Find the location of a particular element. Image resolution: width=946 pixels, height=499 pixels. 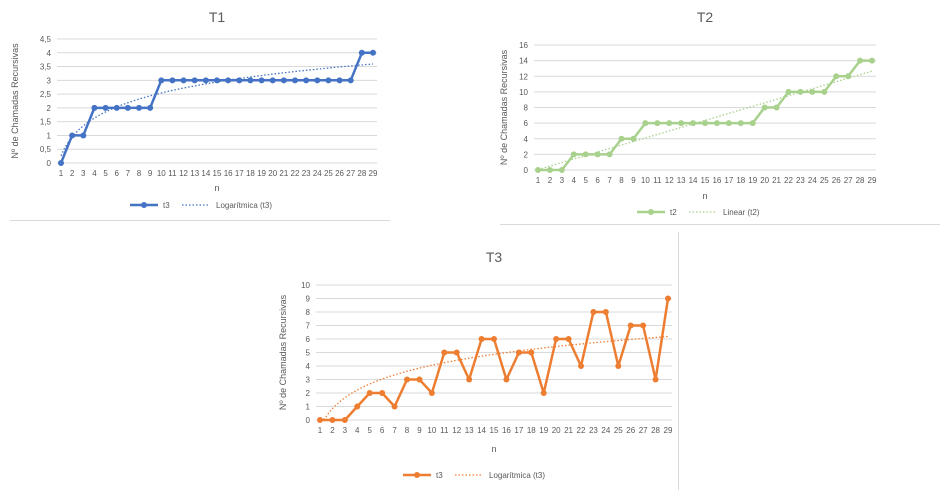

x-tick-label: 9 is located at coordinates (150, 173).